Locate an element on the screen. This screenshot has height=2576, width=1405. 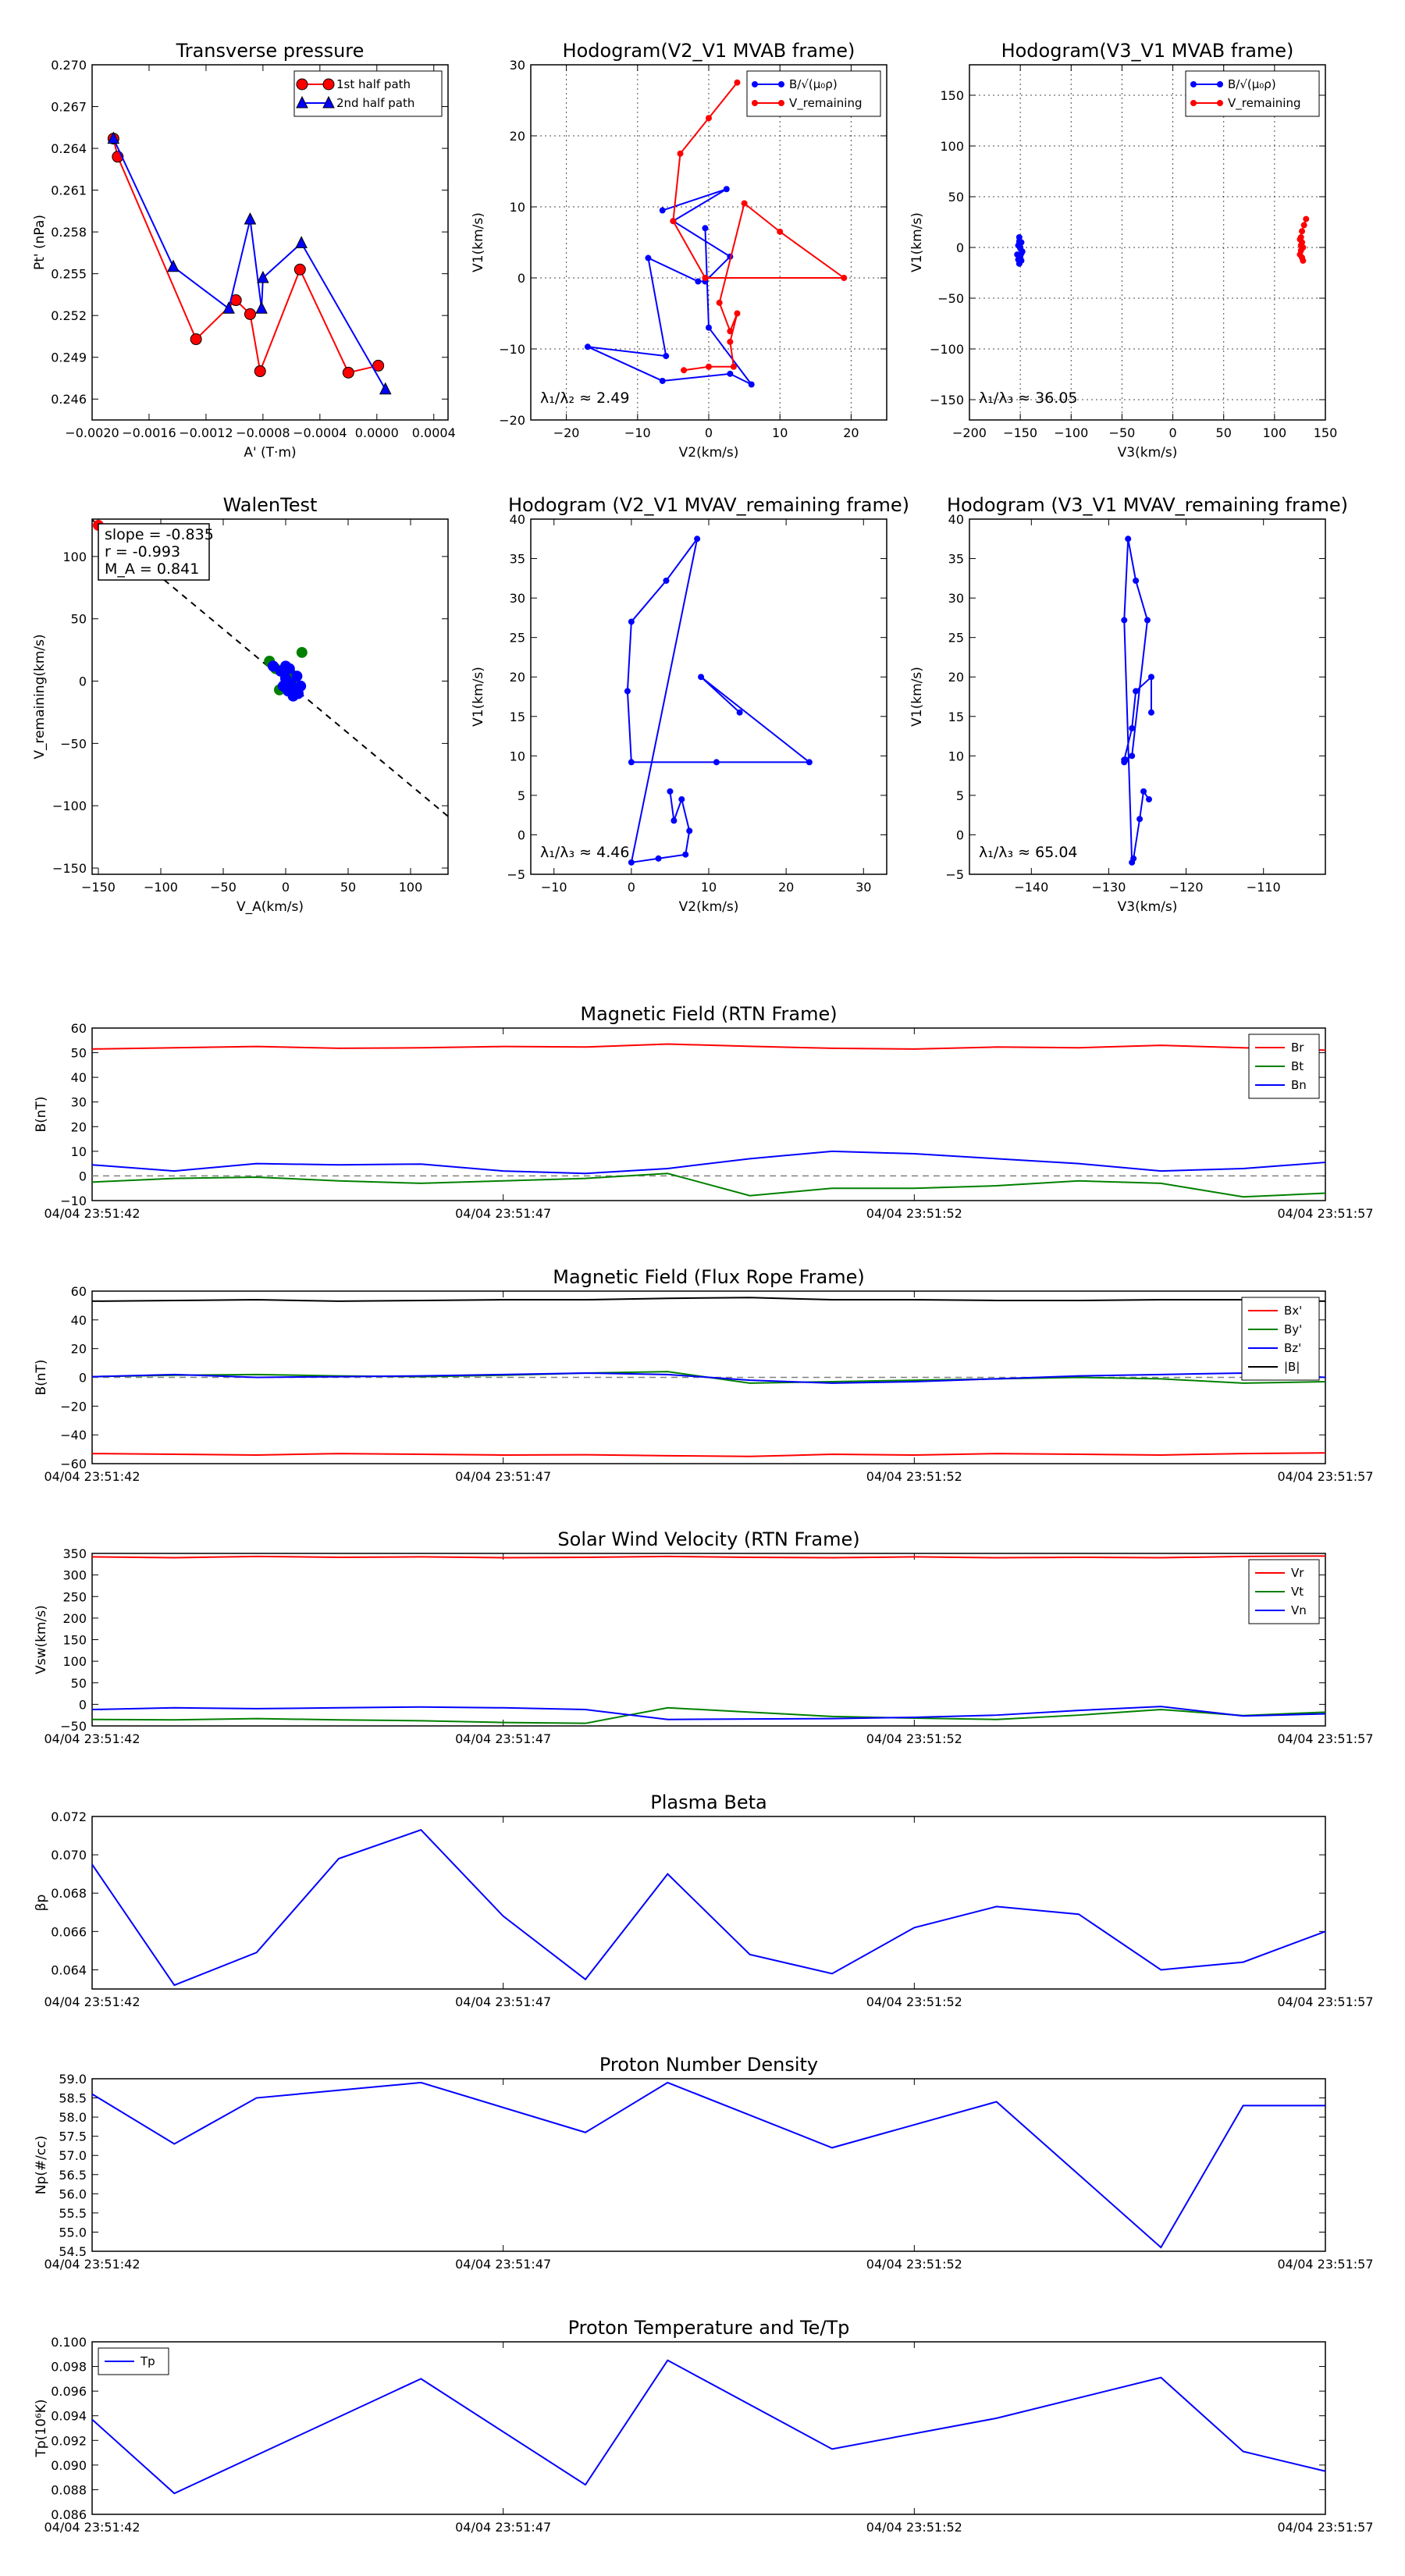
legend-label: |B| is located at coordinates (1292, 1367).